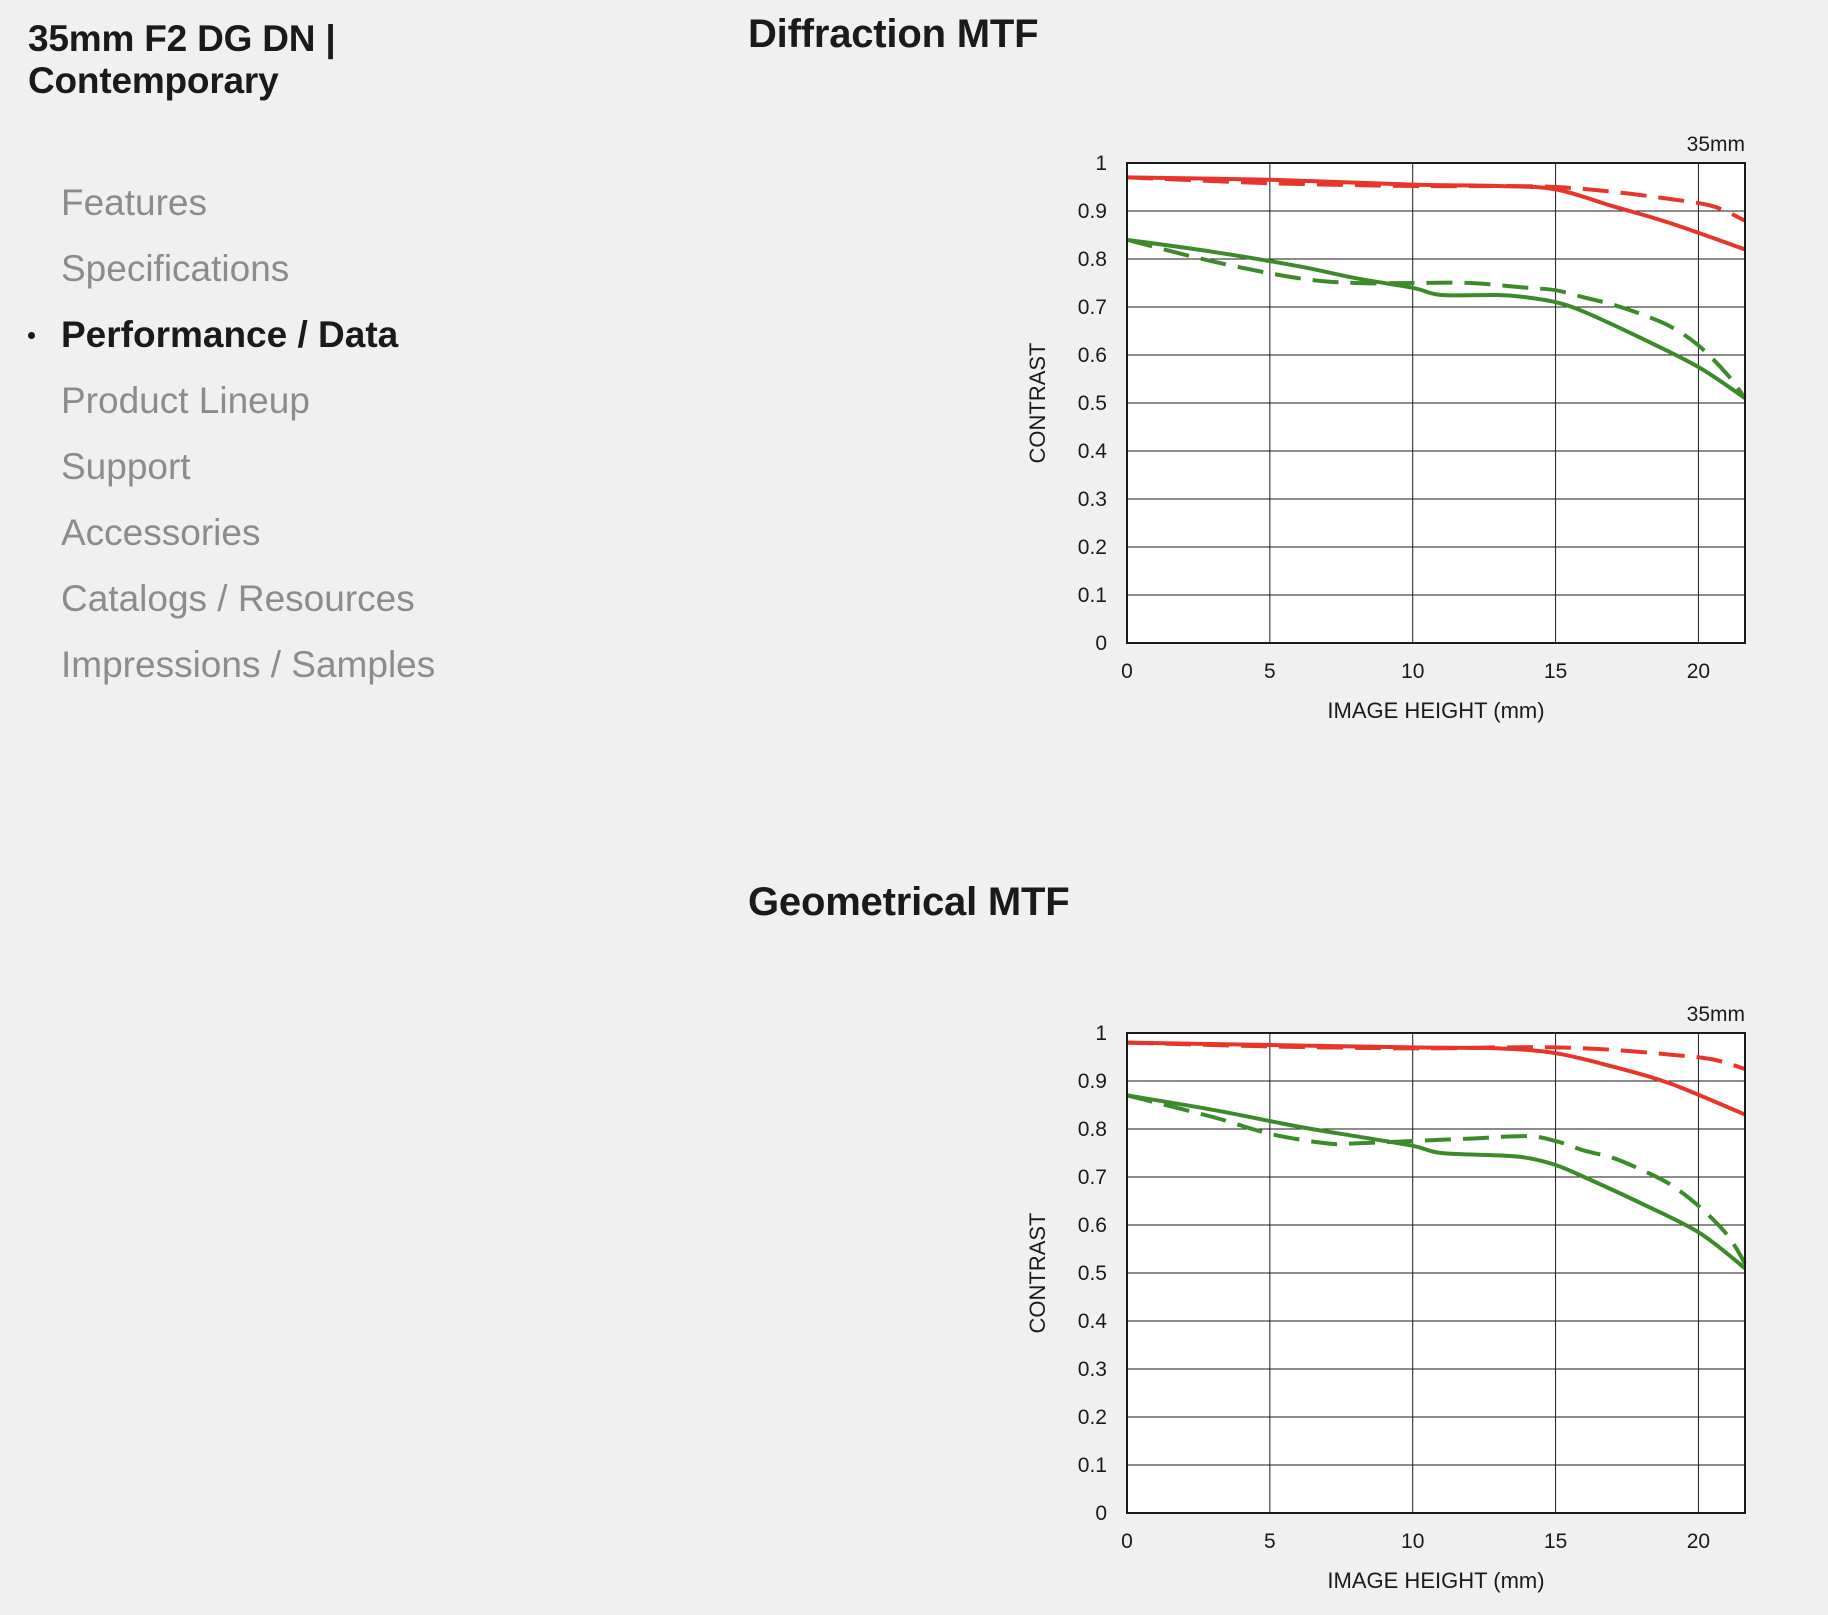 Image resolution: width=1828 pixels, height=1615 pixels. I want to click on nav-item-label: Accessories, so click(161, 532).